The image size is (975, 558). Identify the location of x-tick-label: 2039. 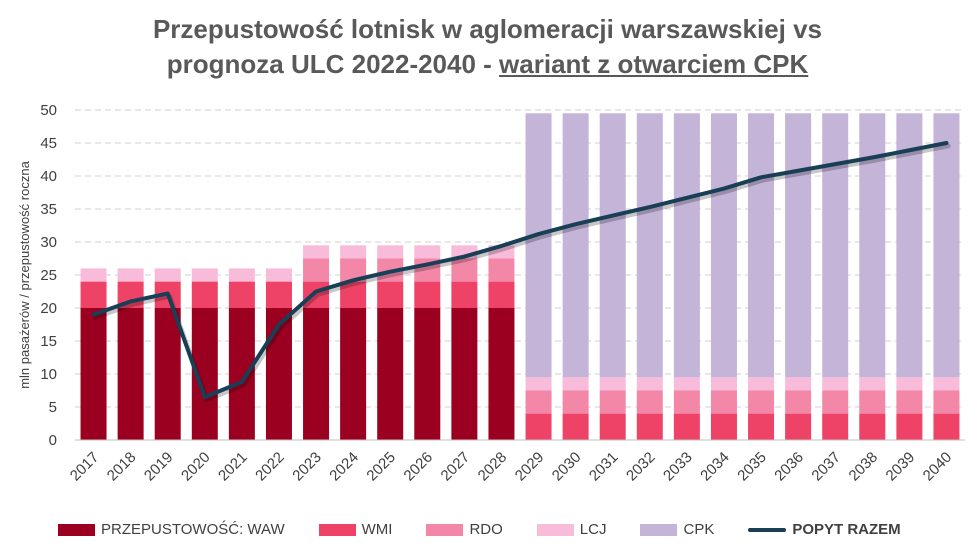
(901, 467).